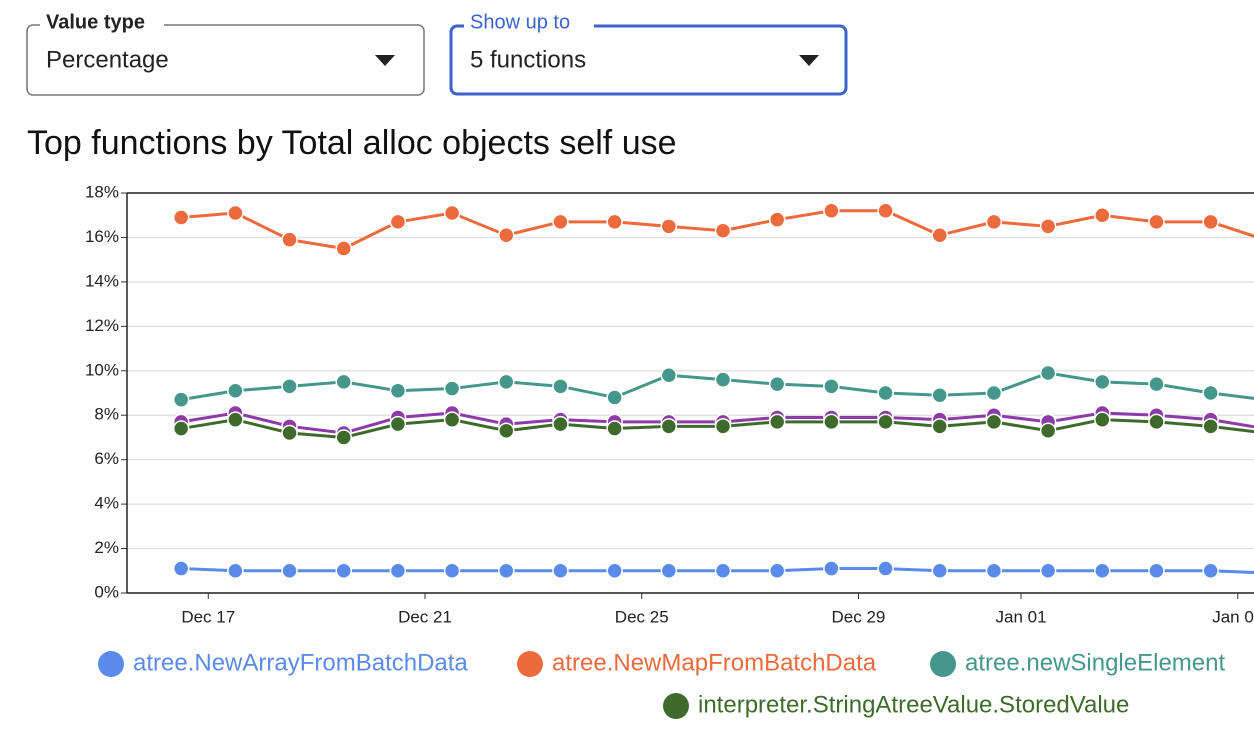  I want to click on legend-item: atree.newSingleElement, so click(1077, 663).